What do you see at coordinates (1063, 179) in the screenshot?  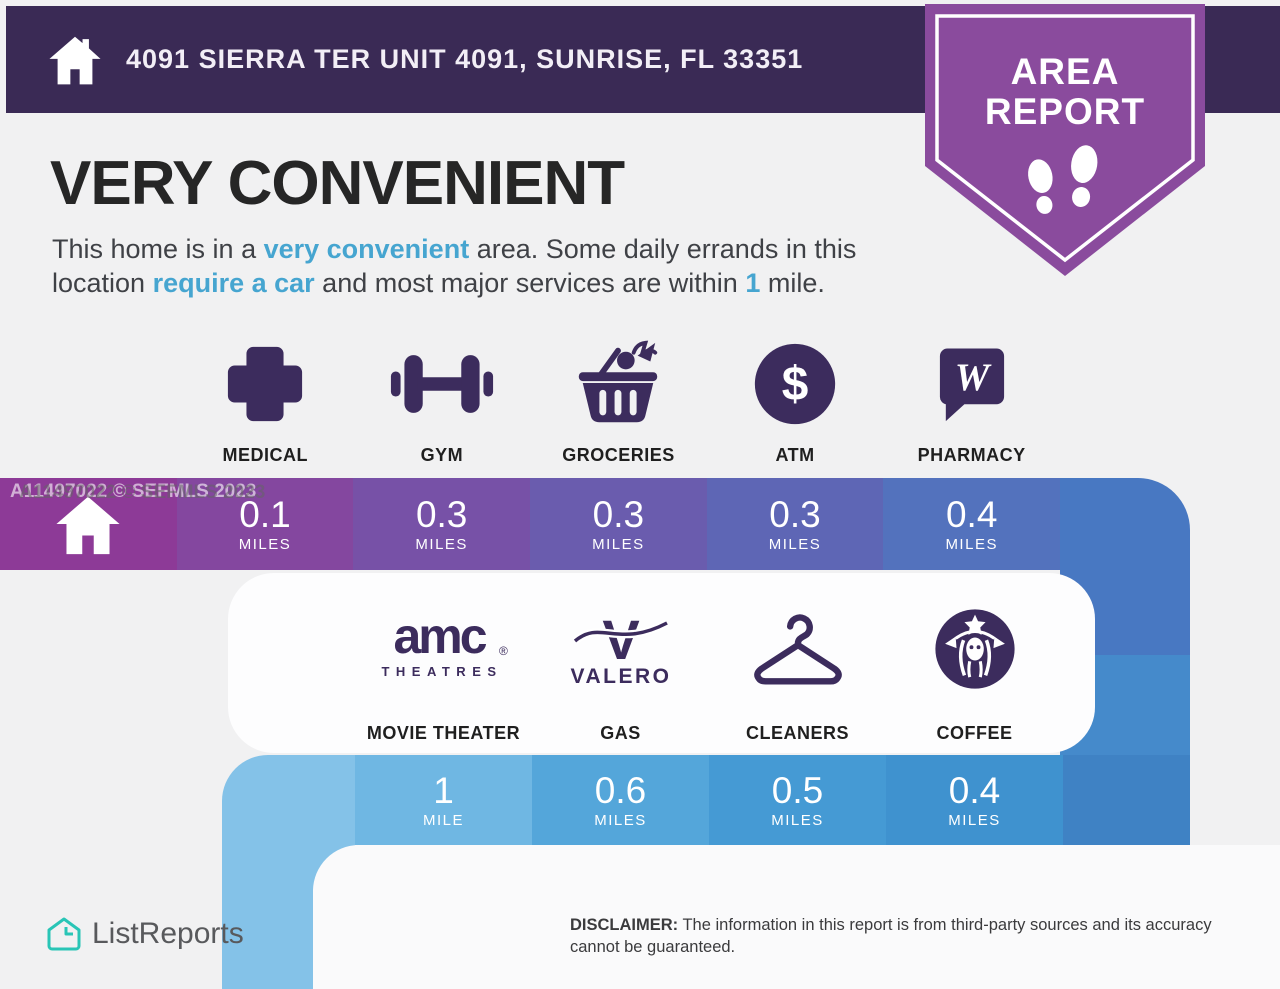 I see `footprints-icon` at bounding box center [1063, 179].